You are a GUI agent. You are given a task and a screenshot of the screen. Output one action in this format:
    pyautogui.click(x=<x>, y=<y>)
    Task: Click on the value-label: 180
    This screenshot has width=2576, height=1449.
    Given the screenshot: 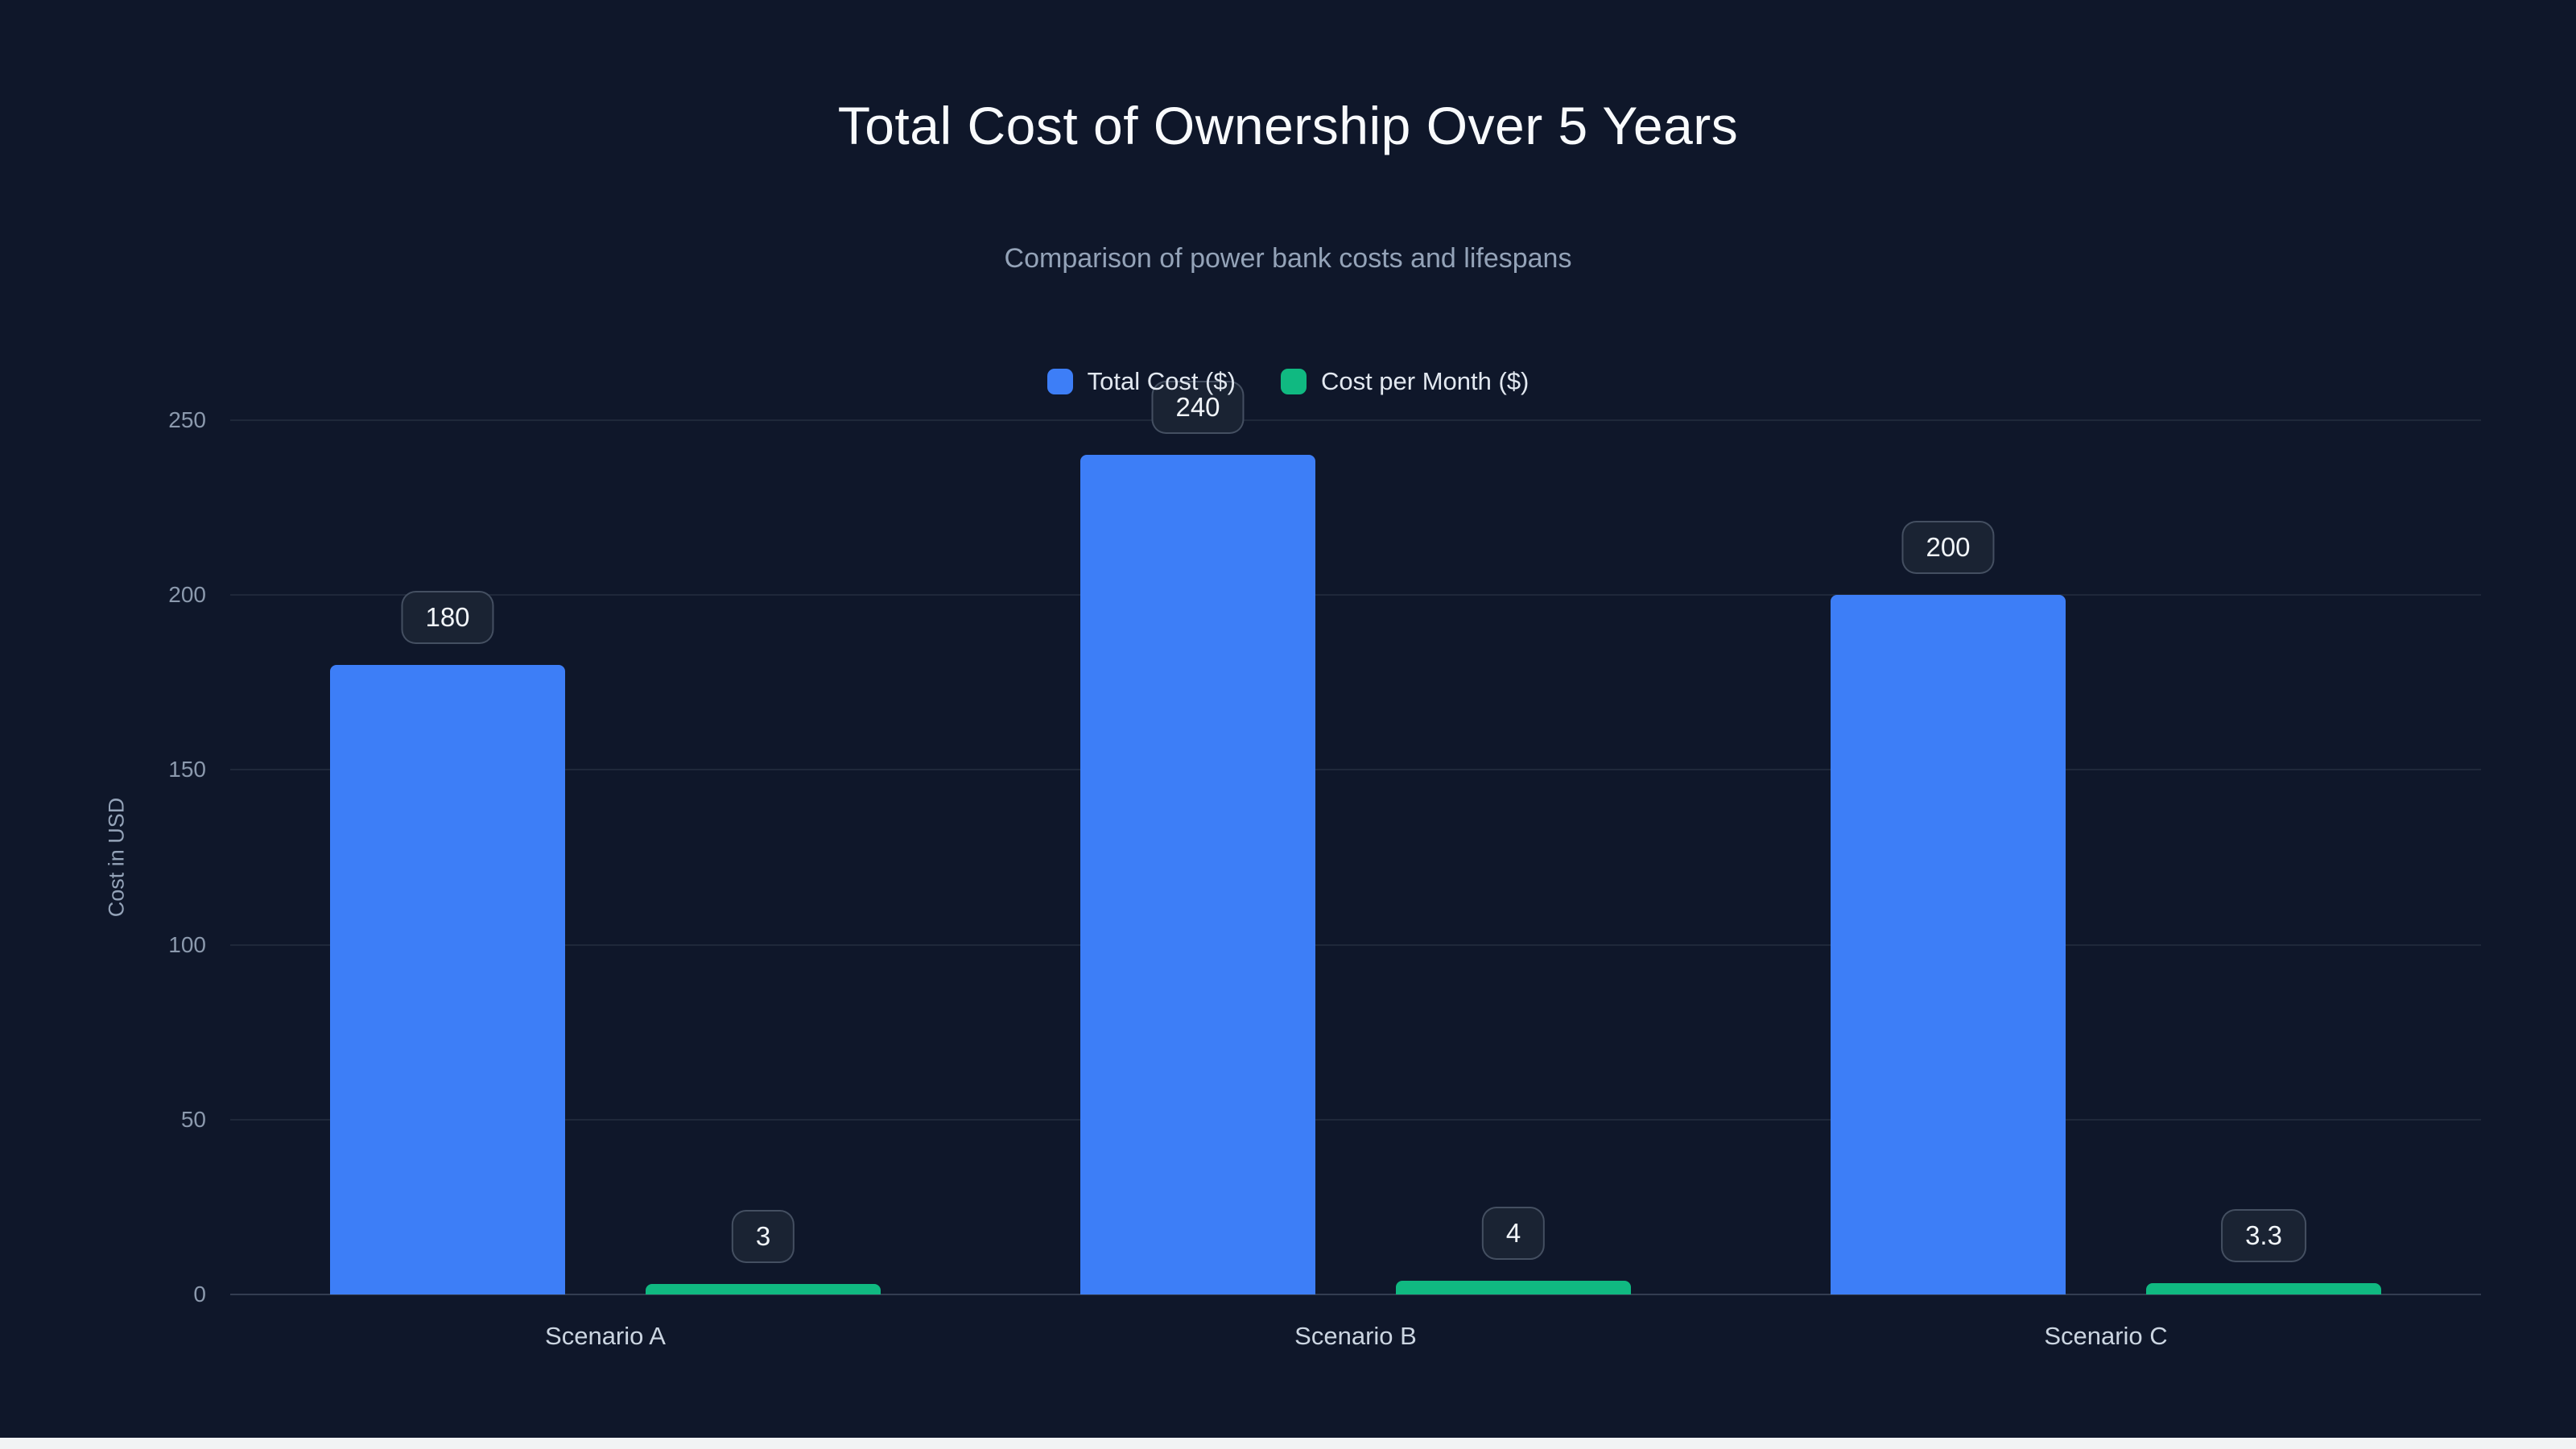 What is the action you would take?
    pyautogui.click(x=447, y=618)
    